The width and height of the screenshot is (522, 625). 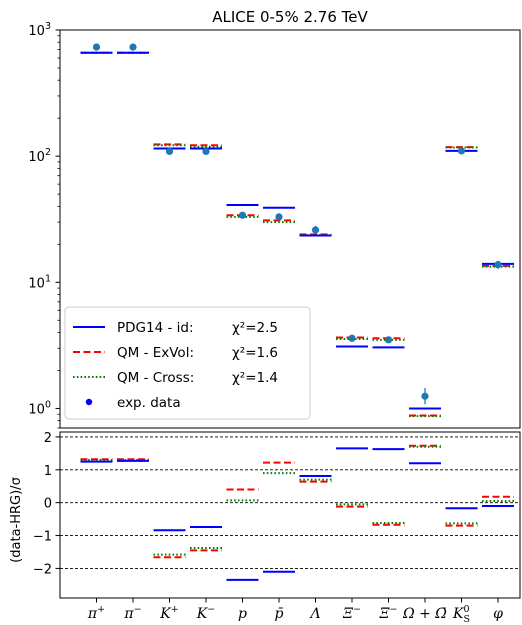 What do you see at coordinates (461, 614) in the screenshot?
I see `x-tick-label-10: K0 S` at bounding box center [461, 614].